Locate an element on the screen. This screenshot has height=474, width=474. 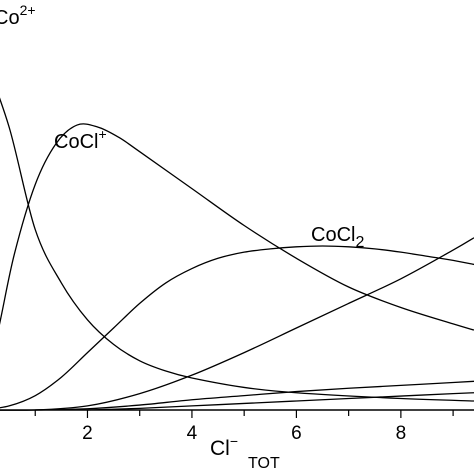
x-tick-label-4: 4 is located at coordinates (192, 433).